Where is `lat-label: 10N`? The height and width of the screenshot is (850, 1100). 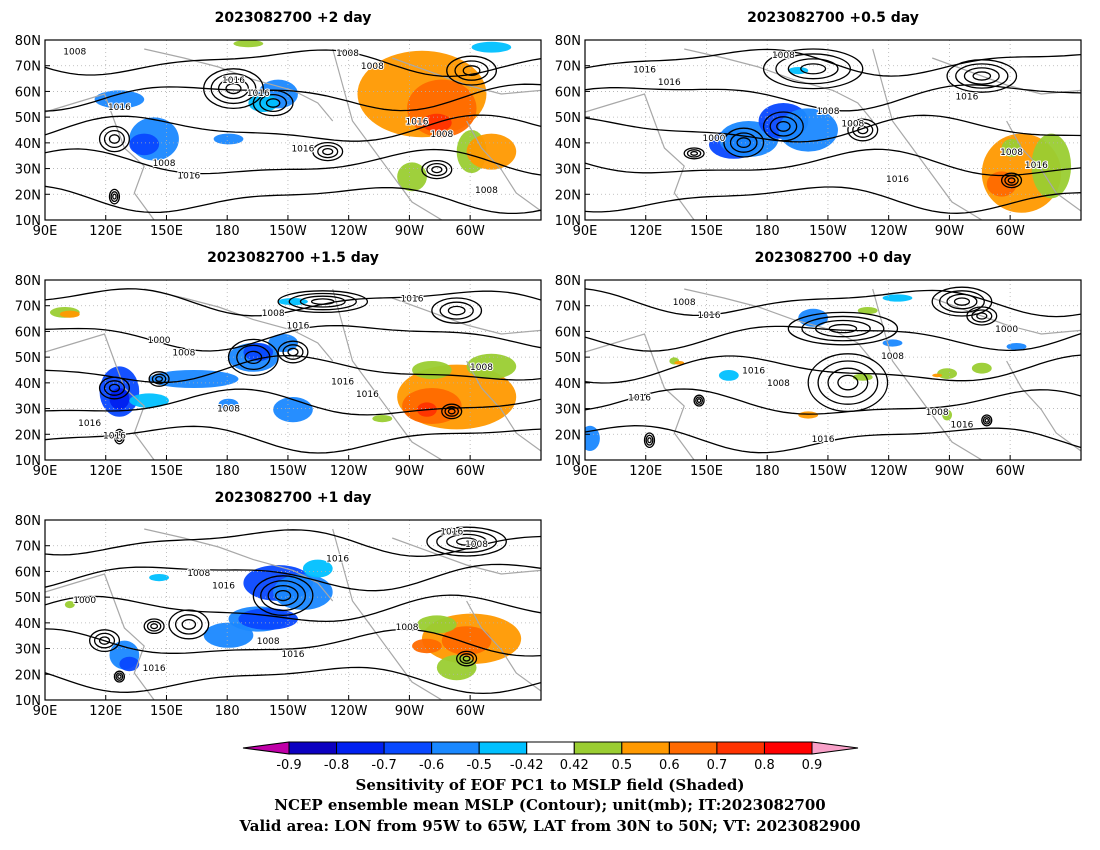
lat-label: 10N is located at coordinates (28, 701).